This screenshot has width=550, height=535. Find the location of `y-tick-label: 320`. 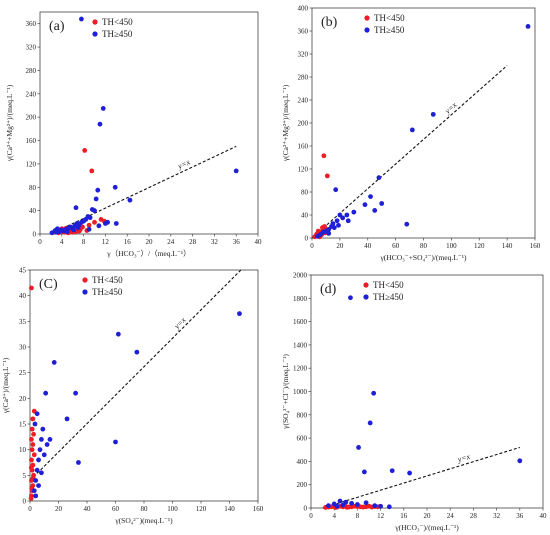

y-tick-label: 320 is located at coordinates (31, 48).